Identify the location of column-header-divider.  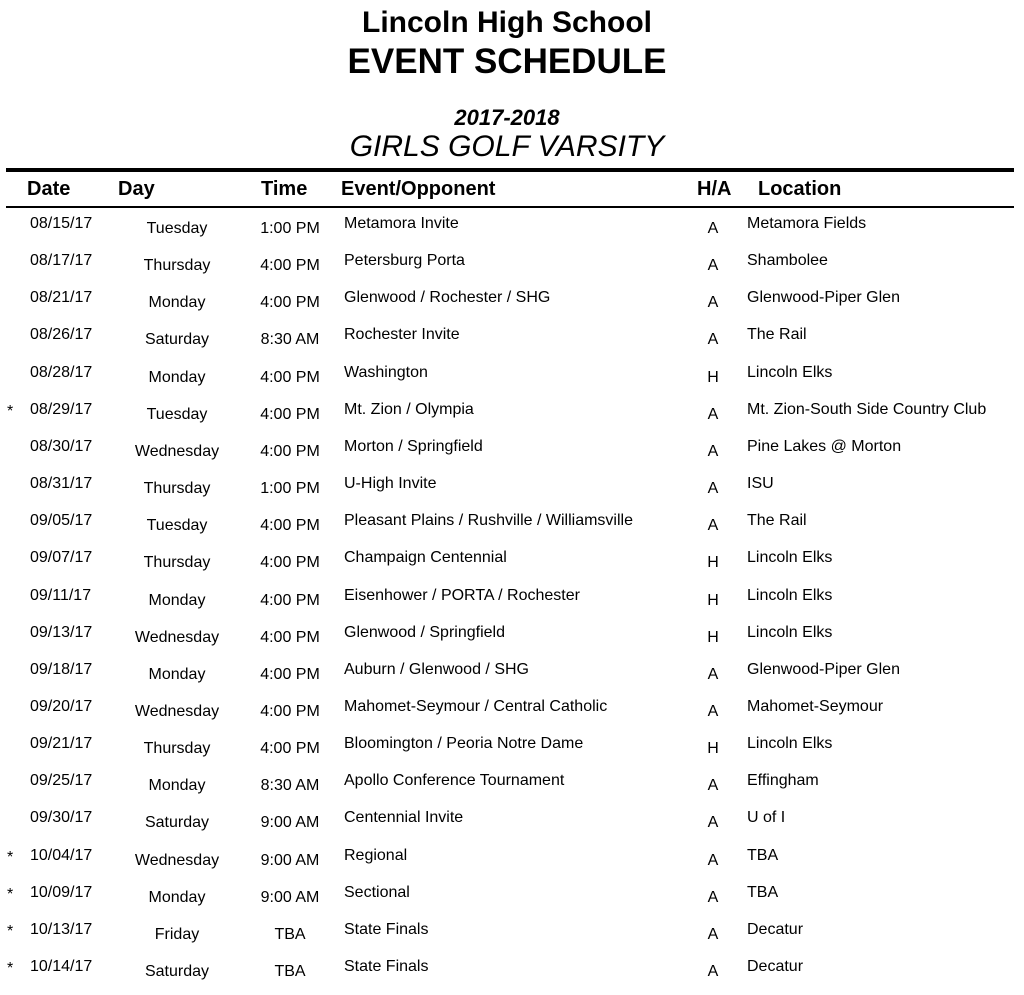
(510, 207).